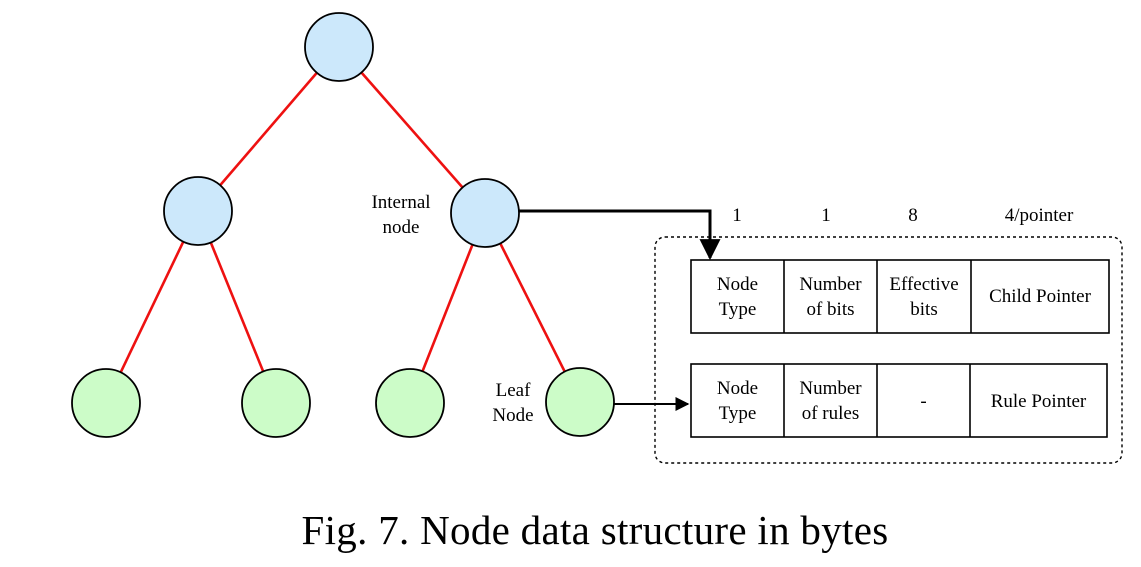  What do you see at coordinates (830, 297) in the screenshot?
I see `cell-number-of-bits: Number of bits` at bounding box center [830, 297].